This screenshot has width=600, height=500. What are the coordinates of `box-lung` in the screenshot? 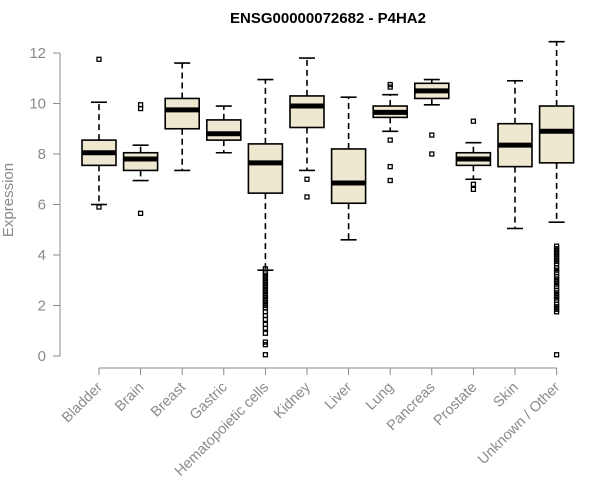 It's located at (390, 132).